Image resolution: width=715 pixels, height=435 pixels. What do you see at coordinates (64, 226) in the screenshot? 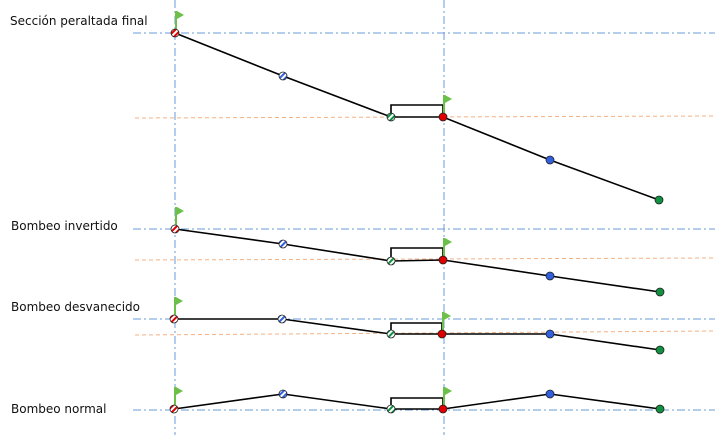
I see `row-label-bombeo-invertido: Bombeo invertido` at bounding box center [64, 226].